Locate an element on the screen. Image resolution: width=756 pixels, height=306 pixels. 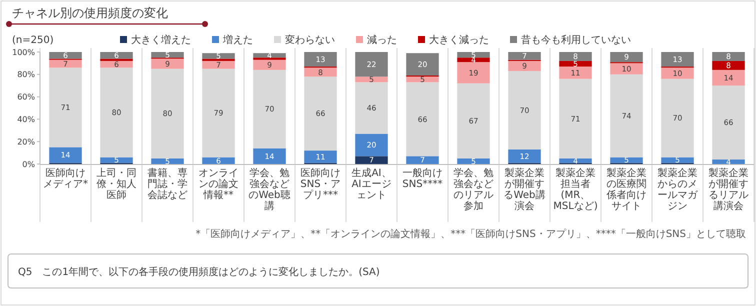
legend-label: 増えた is located at coordinates (237, 40).